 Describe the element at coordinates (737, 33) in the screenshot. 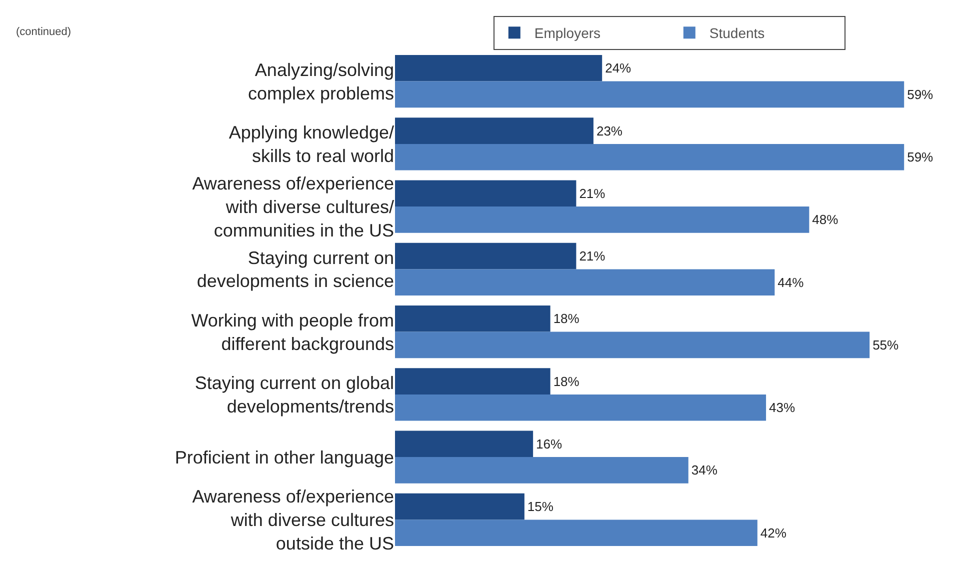

I see `legend-label: Students` at that location.